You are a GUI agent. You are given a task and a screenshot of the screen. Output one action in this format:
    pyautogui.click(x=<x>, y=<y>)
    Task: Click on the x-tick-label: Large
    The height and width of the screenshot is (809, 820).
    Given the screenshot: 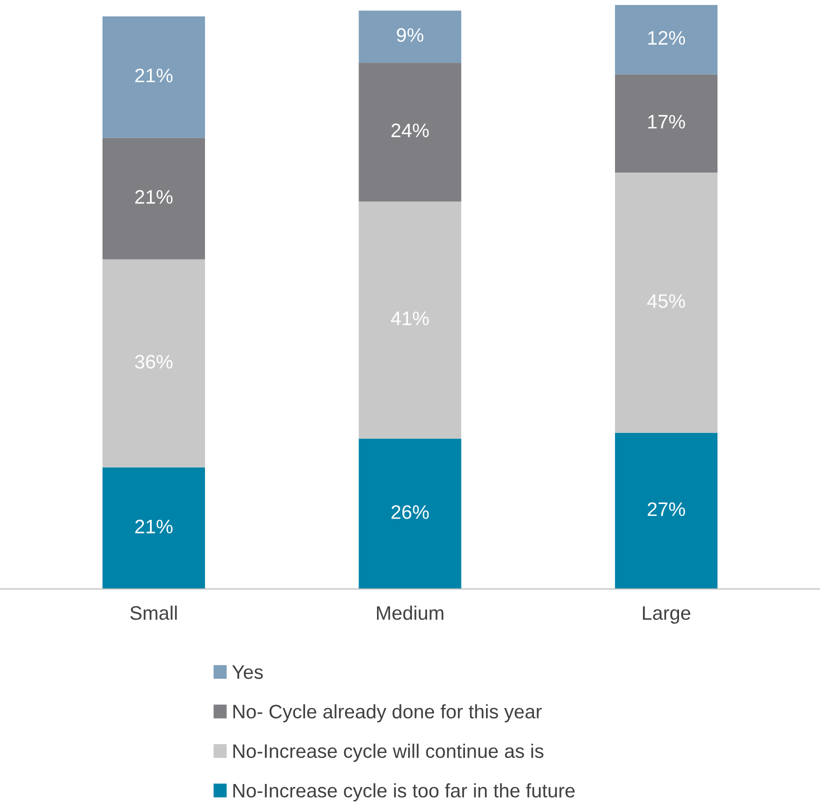 What is the action you would take?
    pyautogui.click(x=666, y=615)
    